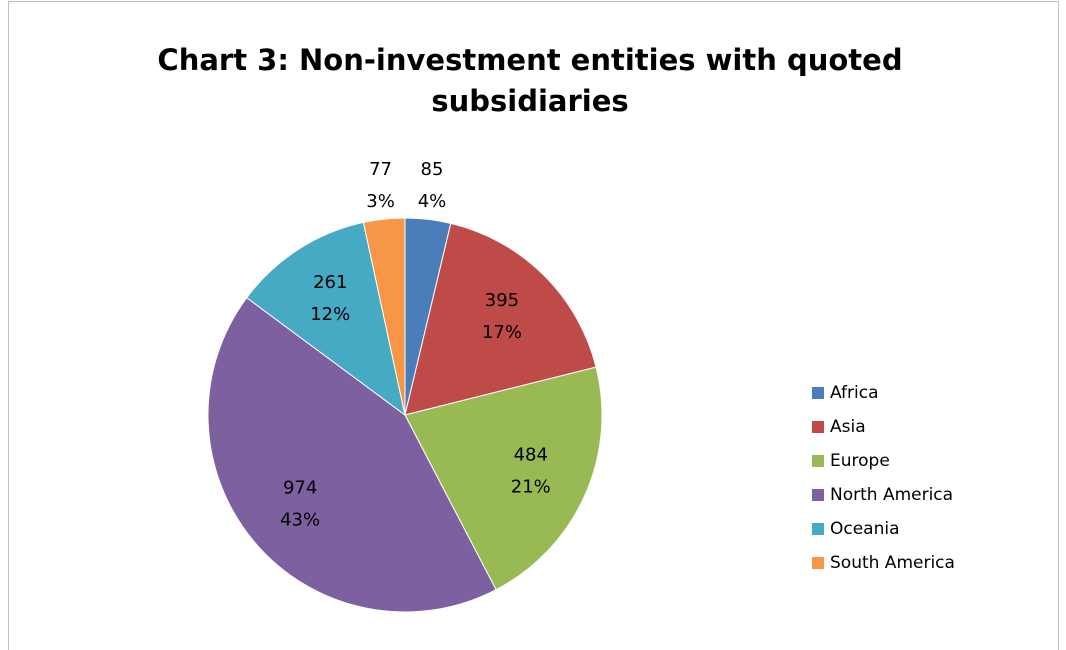 The image size is (1066, 650). I want to click on data-label: 77, so click(380, 169).